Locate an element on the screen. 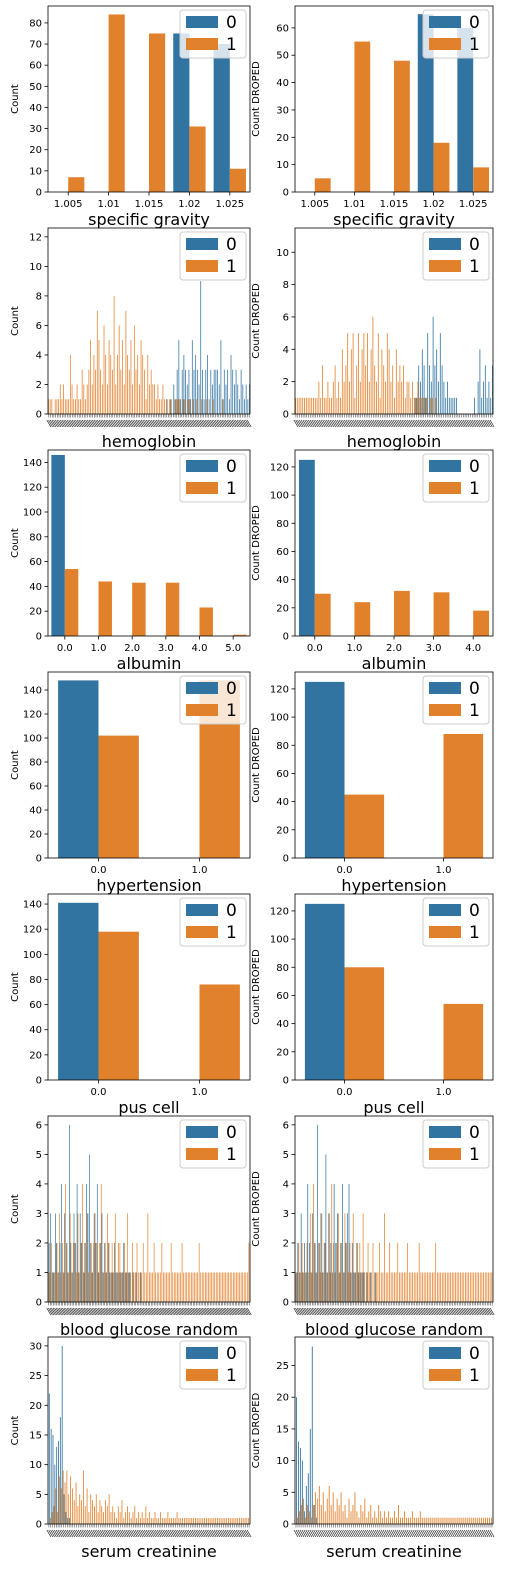 The height and width of the screenshot is (1572, 514). x-axis-label: hypertension is located at coordinates (148, 885).